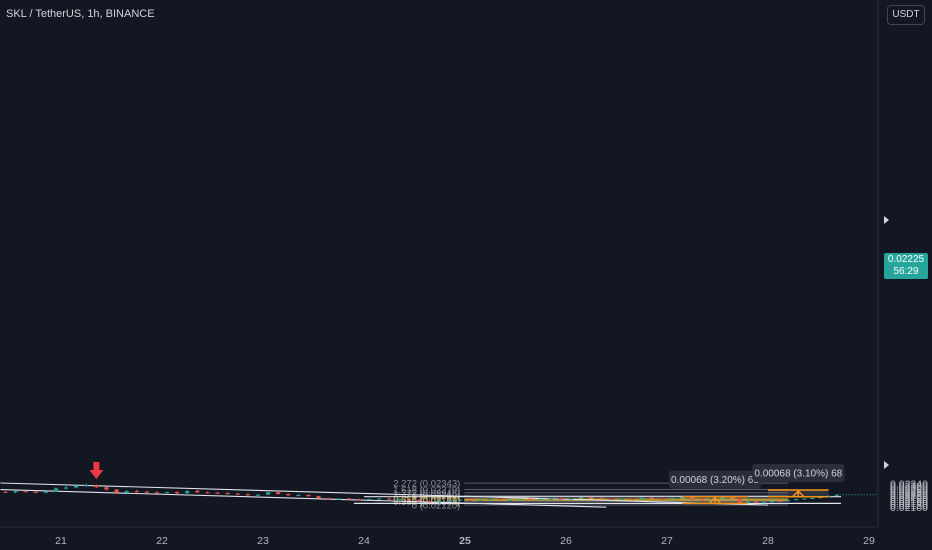  What do you see at coordinates (263, 541) in the screenshot?
I see `x-tick-label: 23` at bounding box center [263, 541].